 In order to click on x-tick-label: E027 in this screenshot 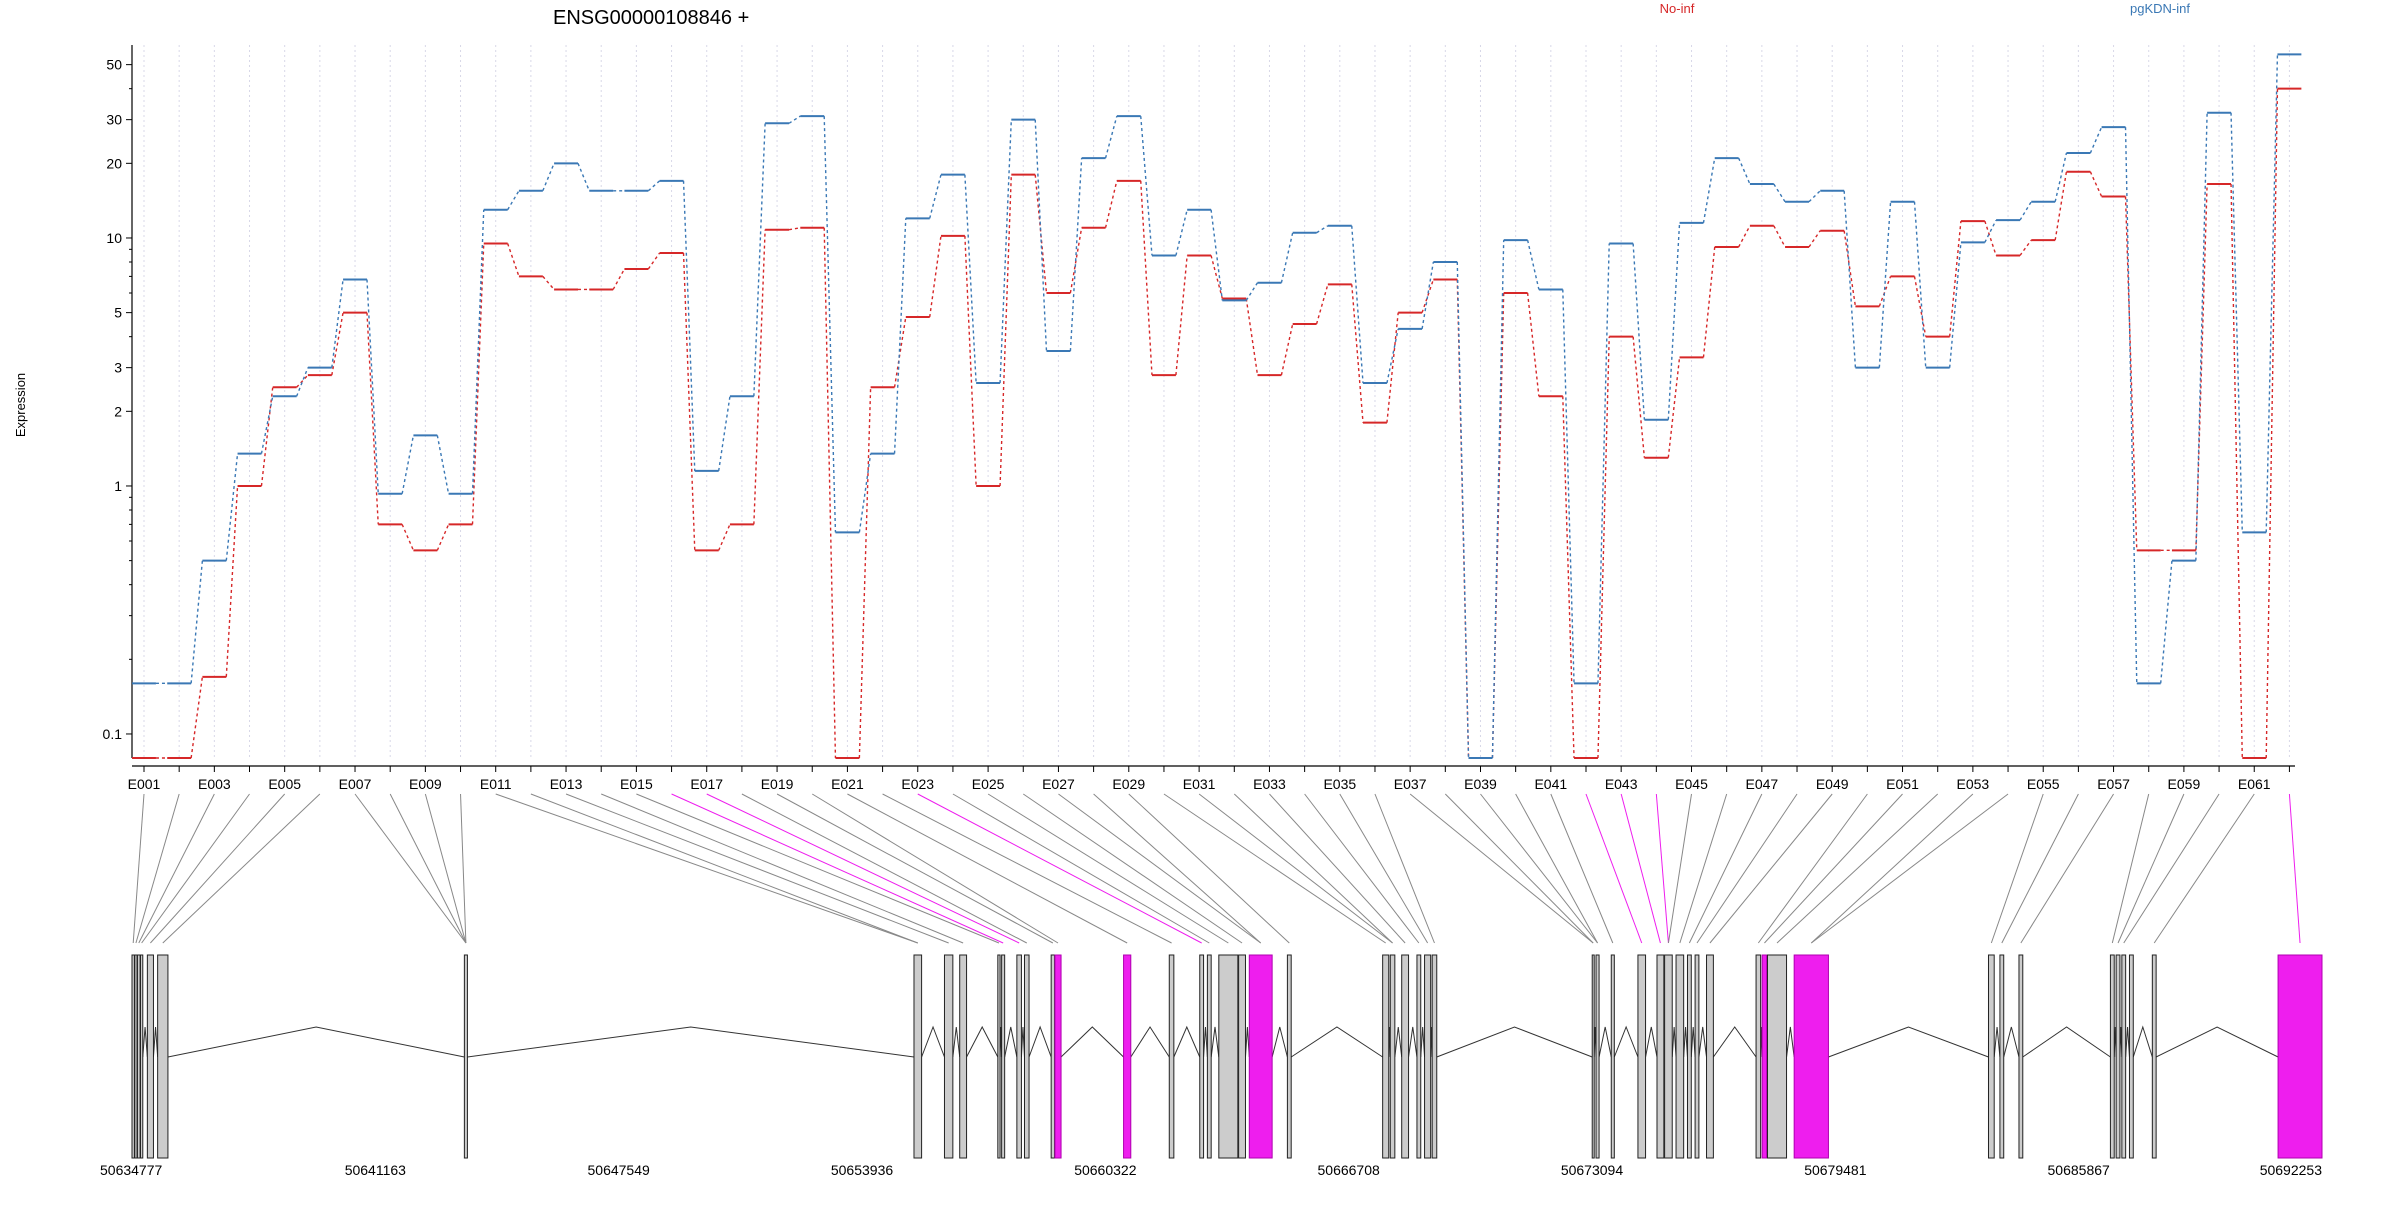, I will do `click(1058, 784)`.